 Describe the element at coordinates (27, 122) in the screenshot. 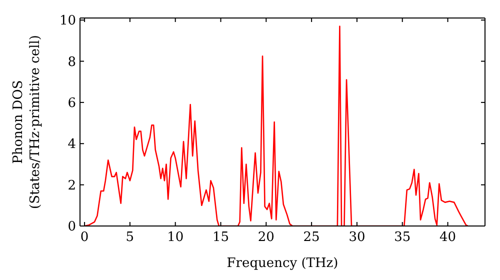

I see `y-axis-title: Phonon DOS (States/THz·primitive cell)` at that location.